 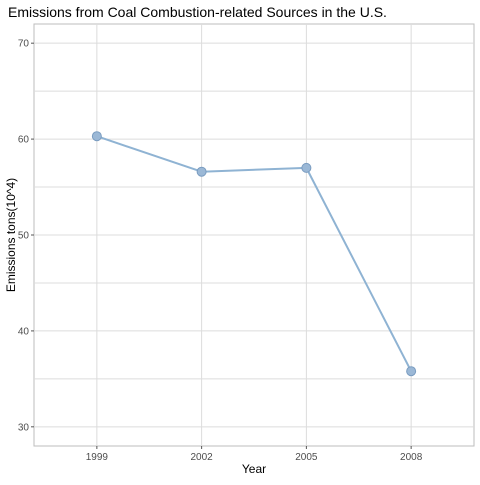 What do you see at coordinates (24, 427) in the screenshot?
I see `y-tick-label: 30` at bounding box center [24, 427].